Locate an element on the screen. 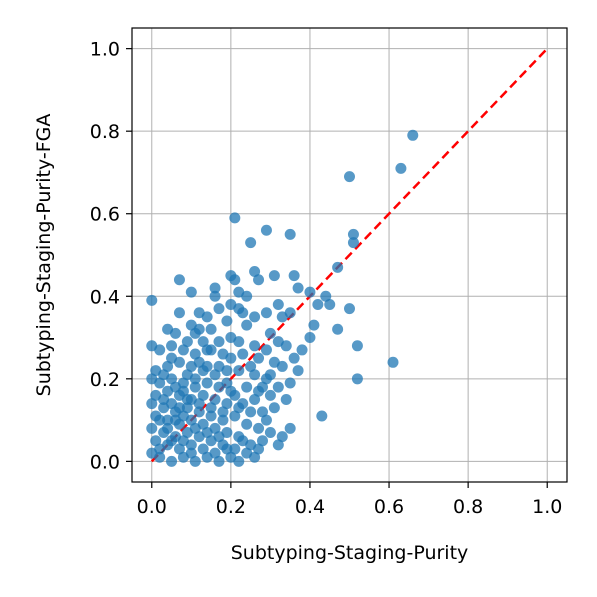  x-tick-label: 1.0 is located at coordinates (547, 507).